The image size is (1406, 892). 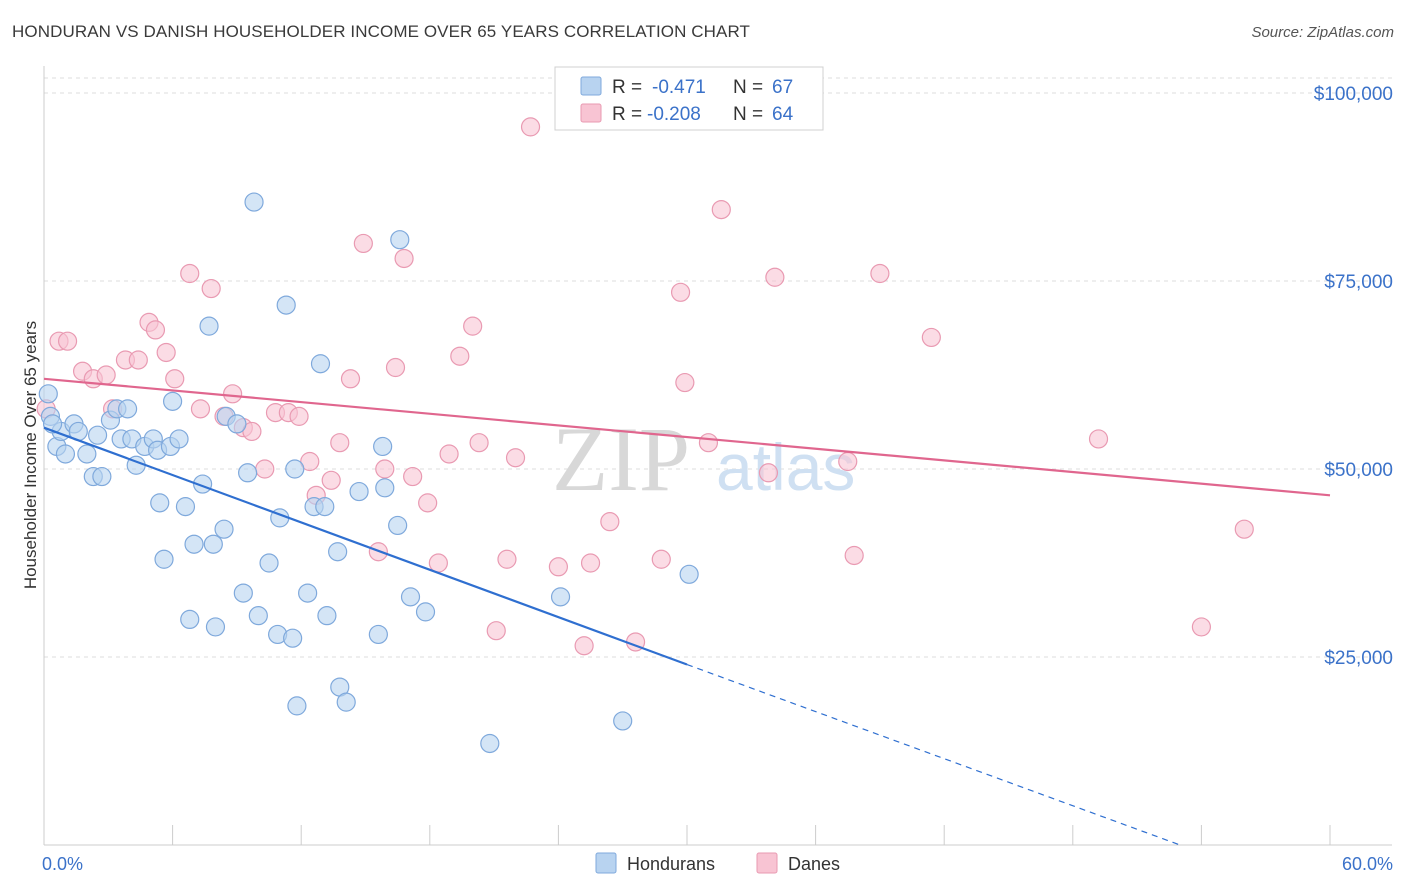 What do you see at coordinates (933, 754) in the screenshot?
I see `hondurans-trendline-extension` at bounding box center [933, 754].